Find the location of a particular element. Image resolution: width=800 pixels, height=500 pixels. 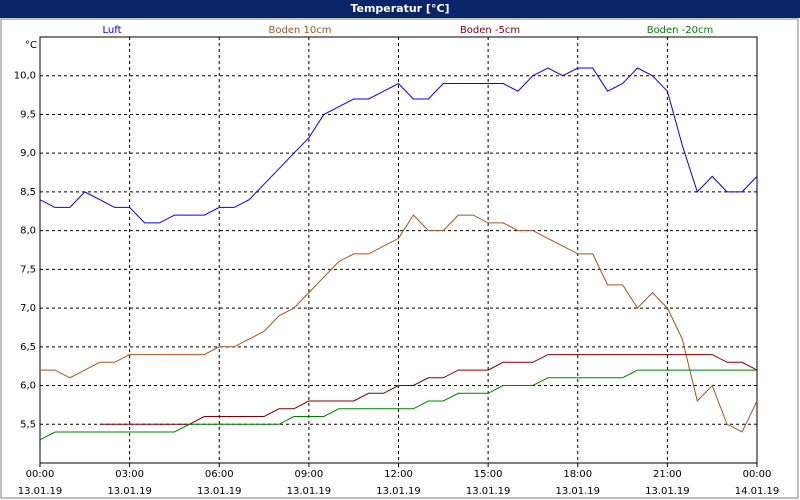

y-unit: °C is located at coordinates (31, 45).